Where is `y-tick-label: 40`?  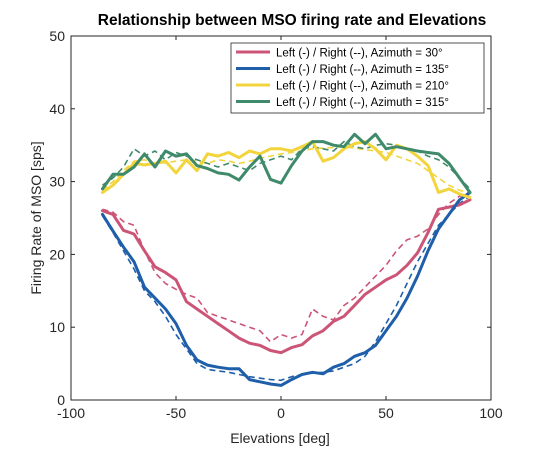 y-tick-label: 40 is located at coordinates (57, 109).